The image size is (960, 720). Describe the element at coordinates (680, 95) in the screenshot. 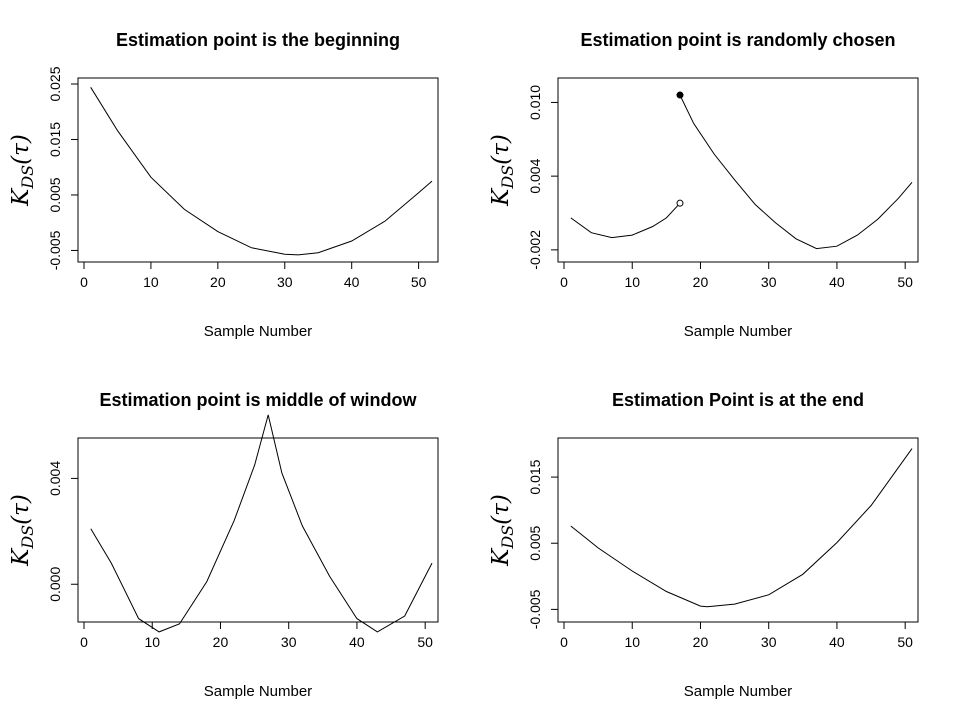

I see `filled-point` at that location.